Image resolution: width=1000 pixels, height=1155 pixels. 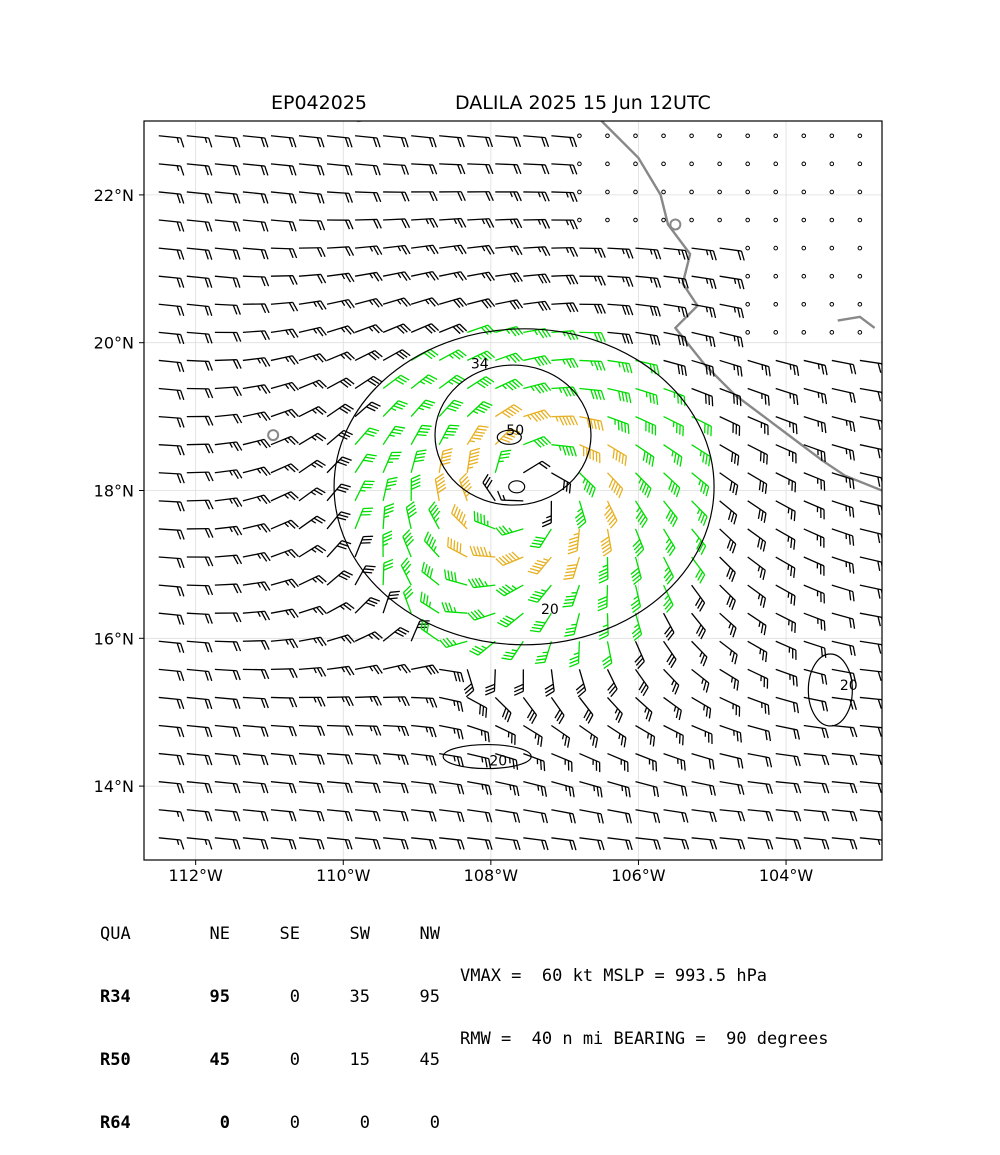 What do you see at coordinates (130, 1060) in the screenshot?
I see `row-label: R50` at bounding box center [130, 1060].